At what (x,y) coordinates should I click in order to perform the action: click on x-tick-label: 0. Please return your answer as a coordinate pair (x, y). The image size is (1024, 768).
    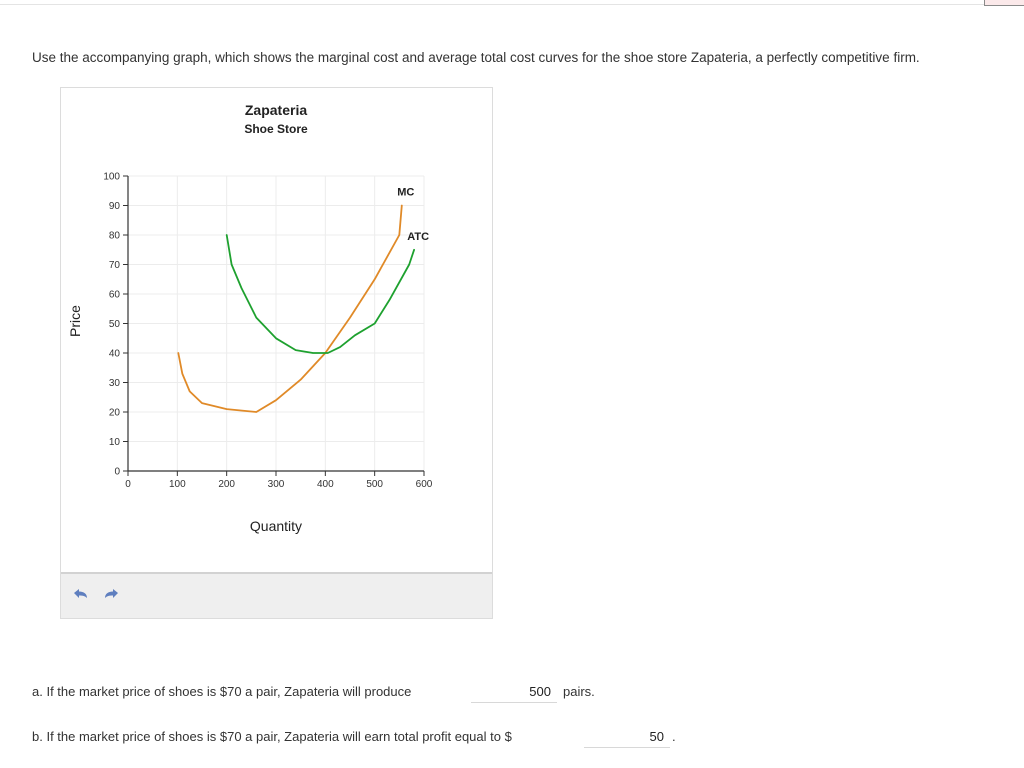
    Looking at the image, I should click on (128, 484).